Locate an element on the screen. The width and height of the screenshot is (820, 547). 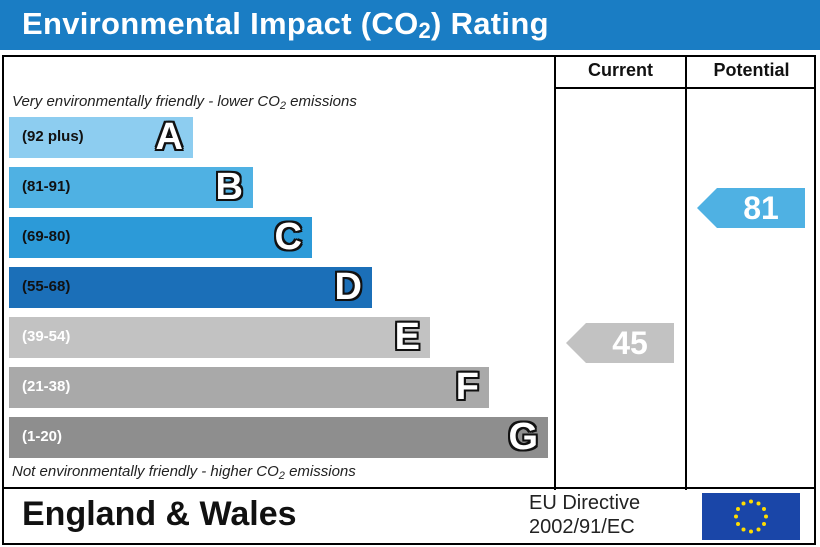
potential-column-header: Potential is located at coordinates (751, 70).